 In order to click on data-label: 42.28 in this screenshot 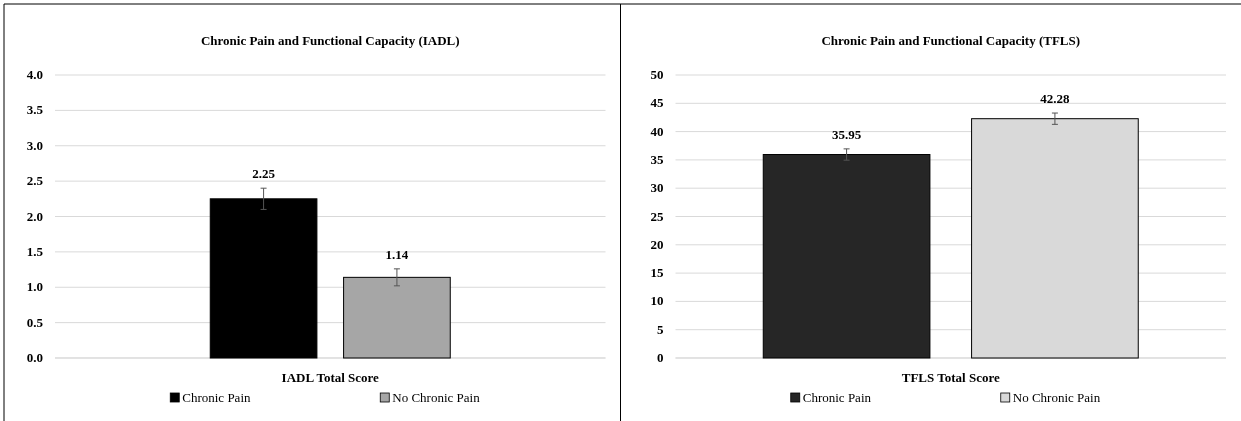, I will do `click(1055, 99)`.